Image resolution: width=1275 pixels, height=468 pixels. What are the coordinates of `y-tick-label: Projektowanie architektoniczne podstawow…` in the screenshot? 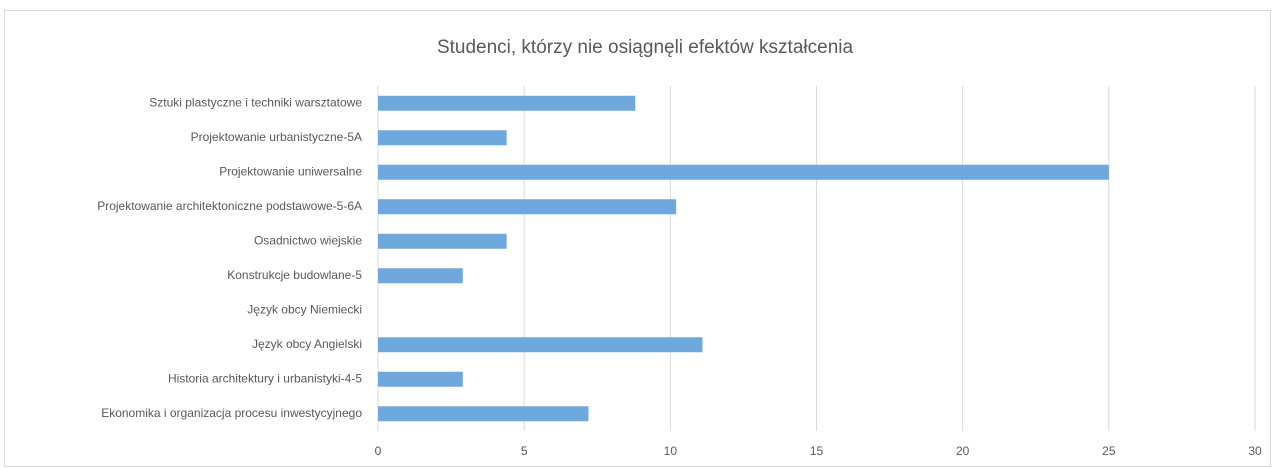 It's located at (229, 206).